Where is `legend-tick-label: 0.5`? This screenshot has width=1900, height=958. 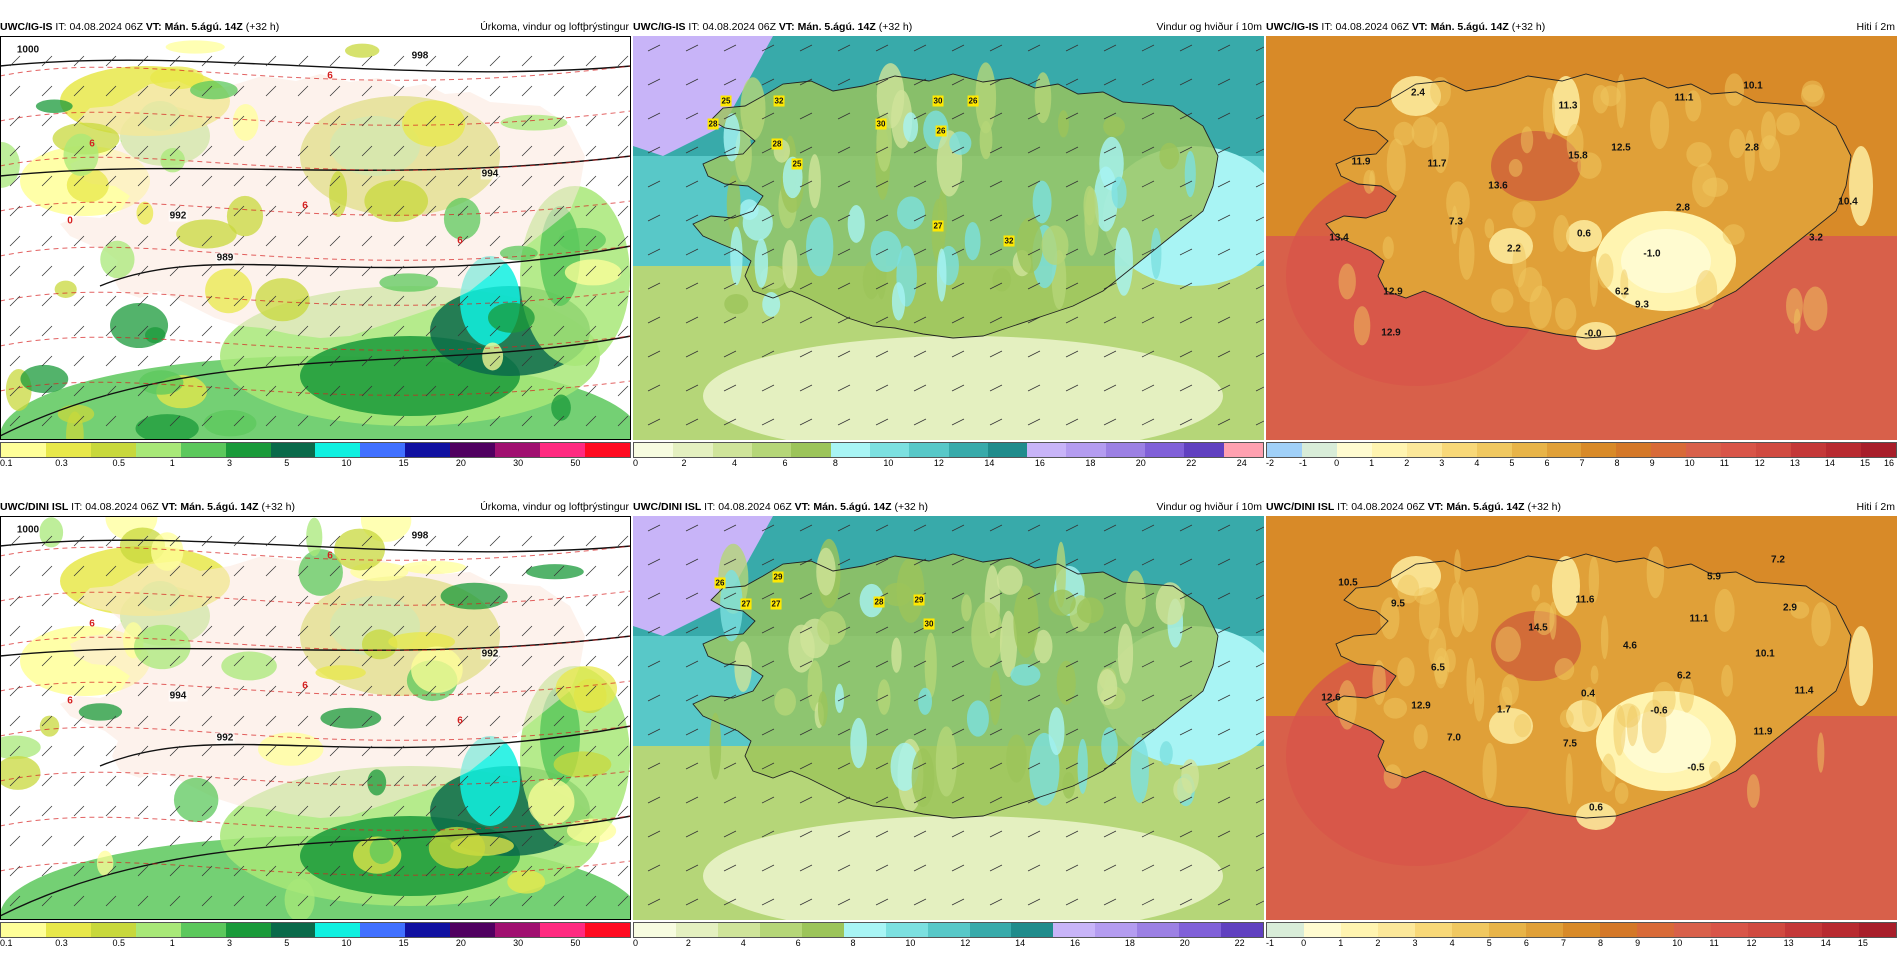 legend-tick-label: 0.5 is located at coordinates (118, 463).